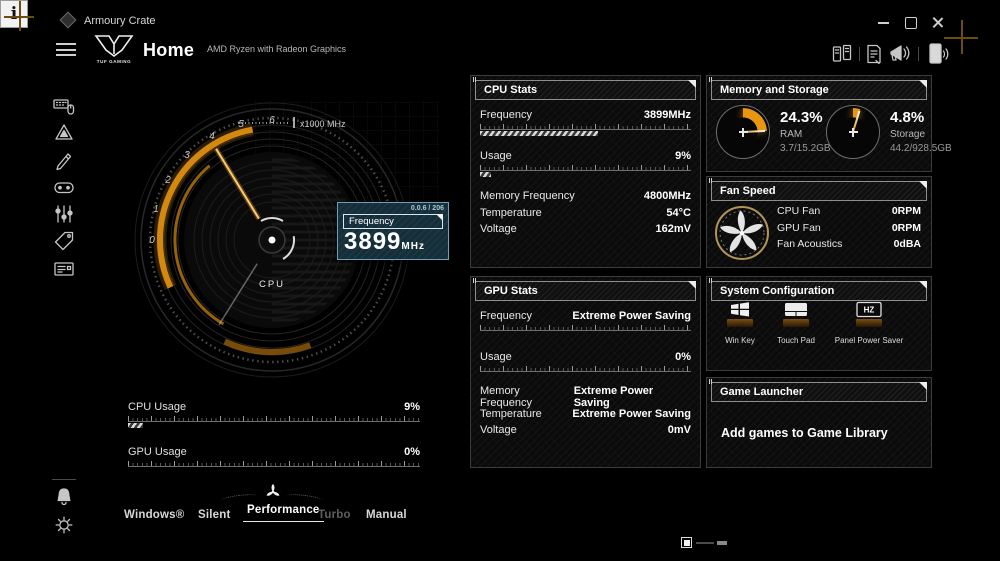 This screenshot has width=1000, height=561. I want to click on ram-detail: 3.7/15.2GB, so click(805, 148).